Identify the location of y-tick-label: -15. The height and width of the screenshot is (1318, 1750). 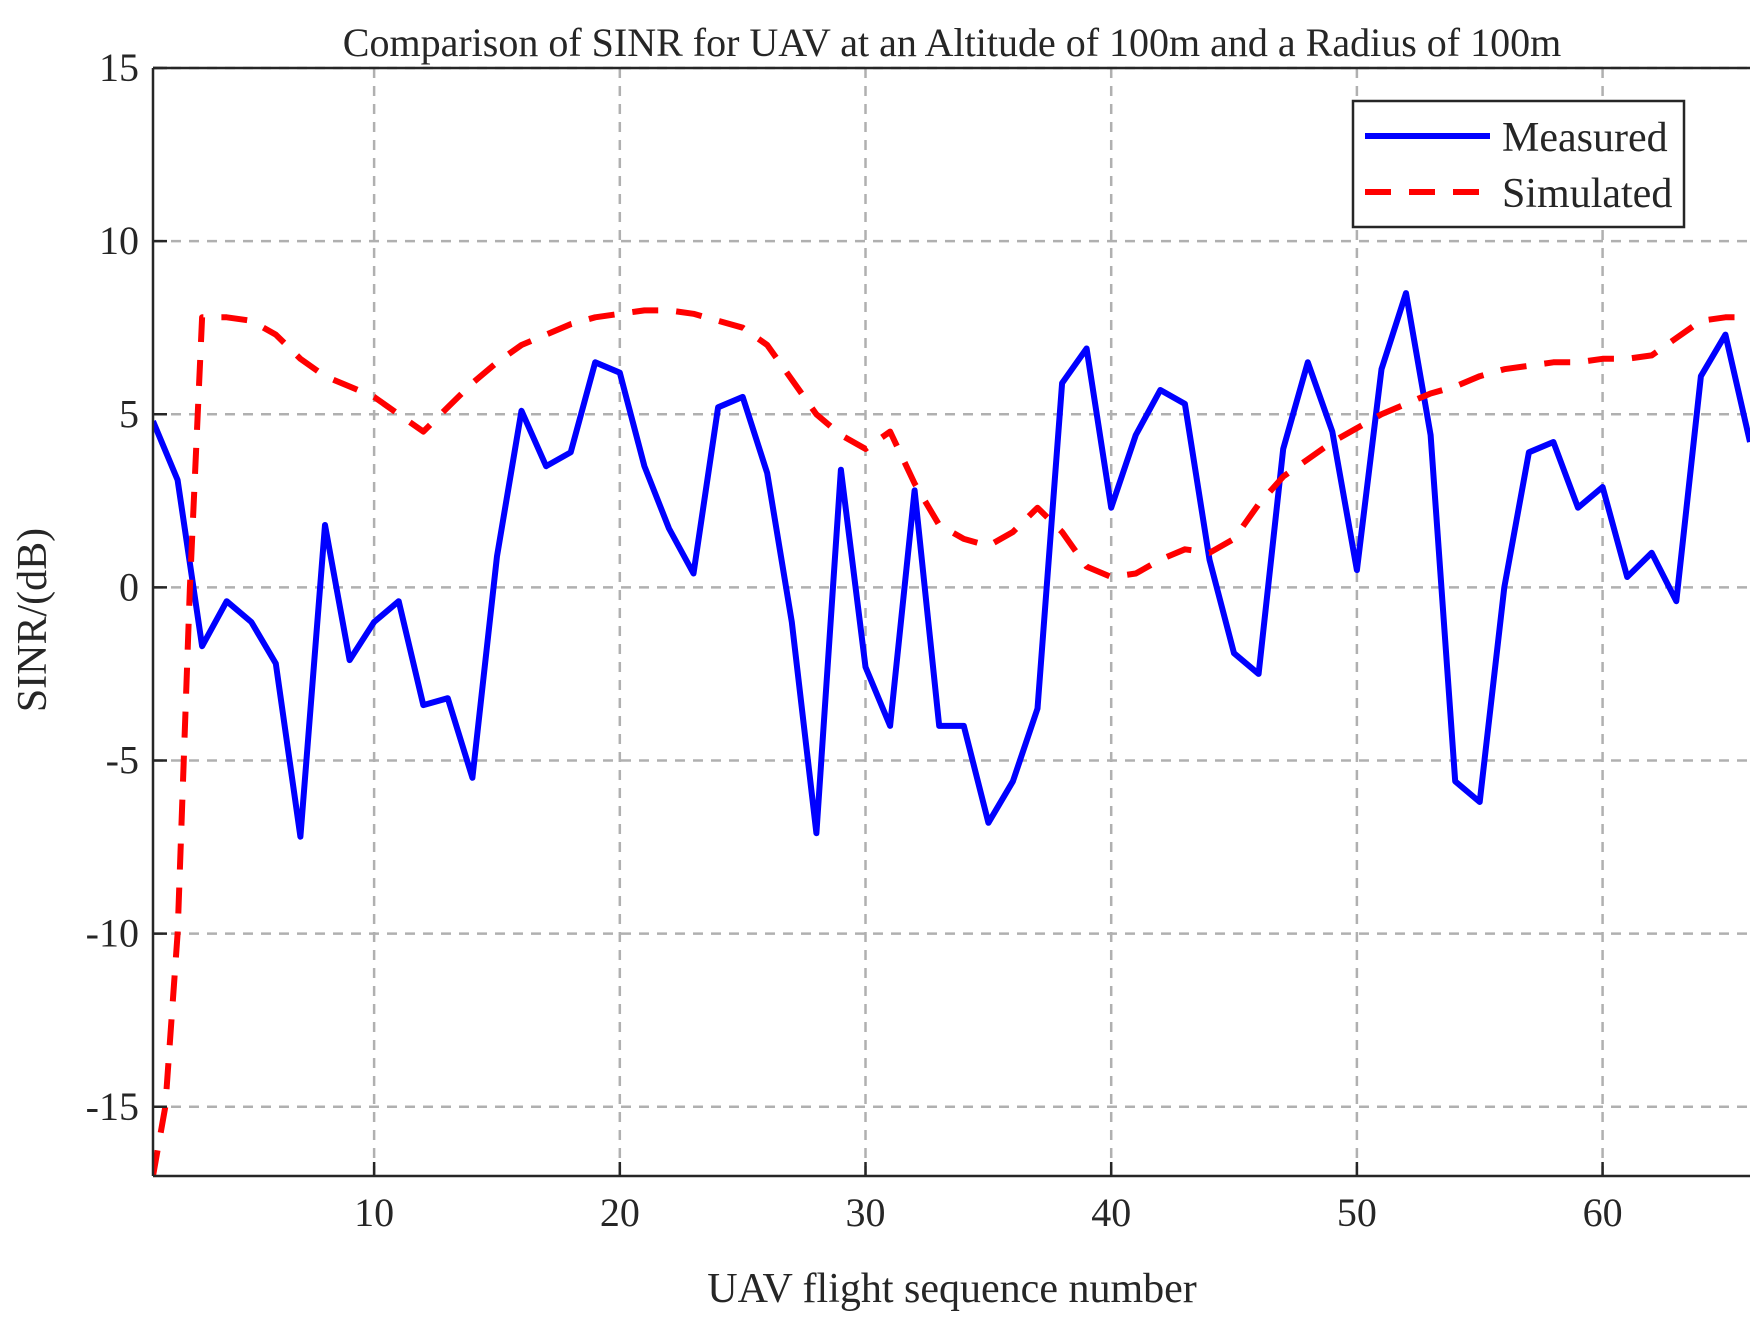
(112, 1106).